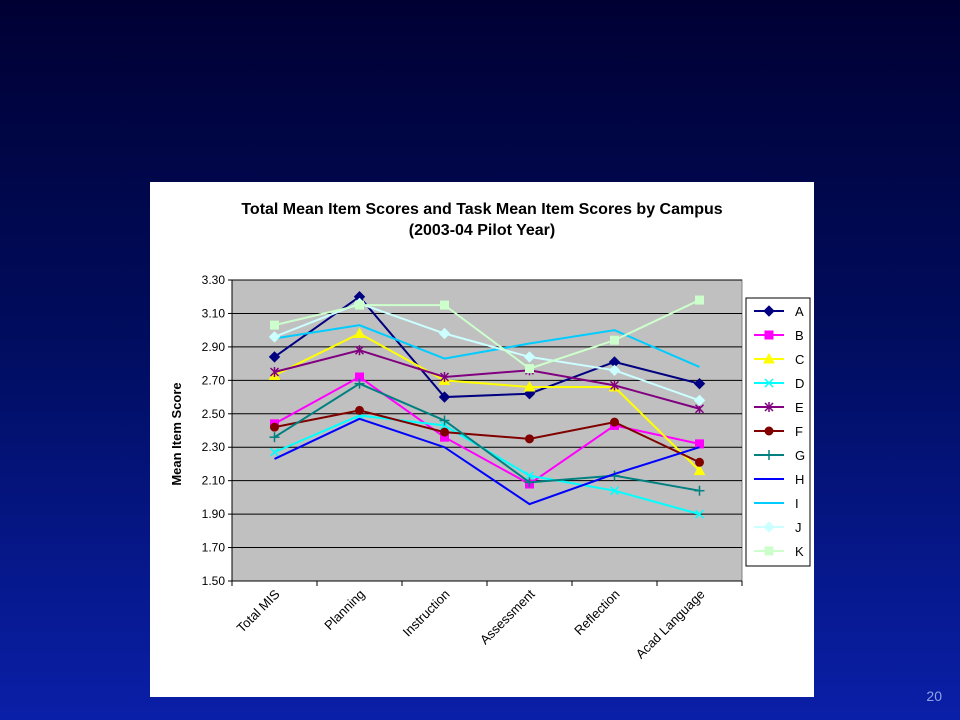 The height and width of the screenshot is (720, 960). I want to click on y-tick-label: 1.70, so click(214, 548).